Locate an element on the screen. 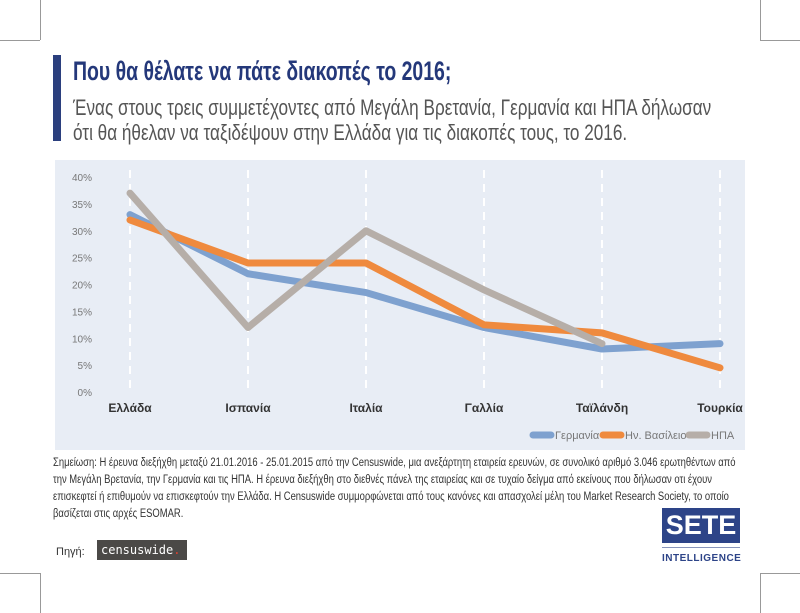  title-accent-bar is located at coordinates (57, 98).